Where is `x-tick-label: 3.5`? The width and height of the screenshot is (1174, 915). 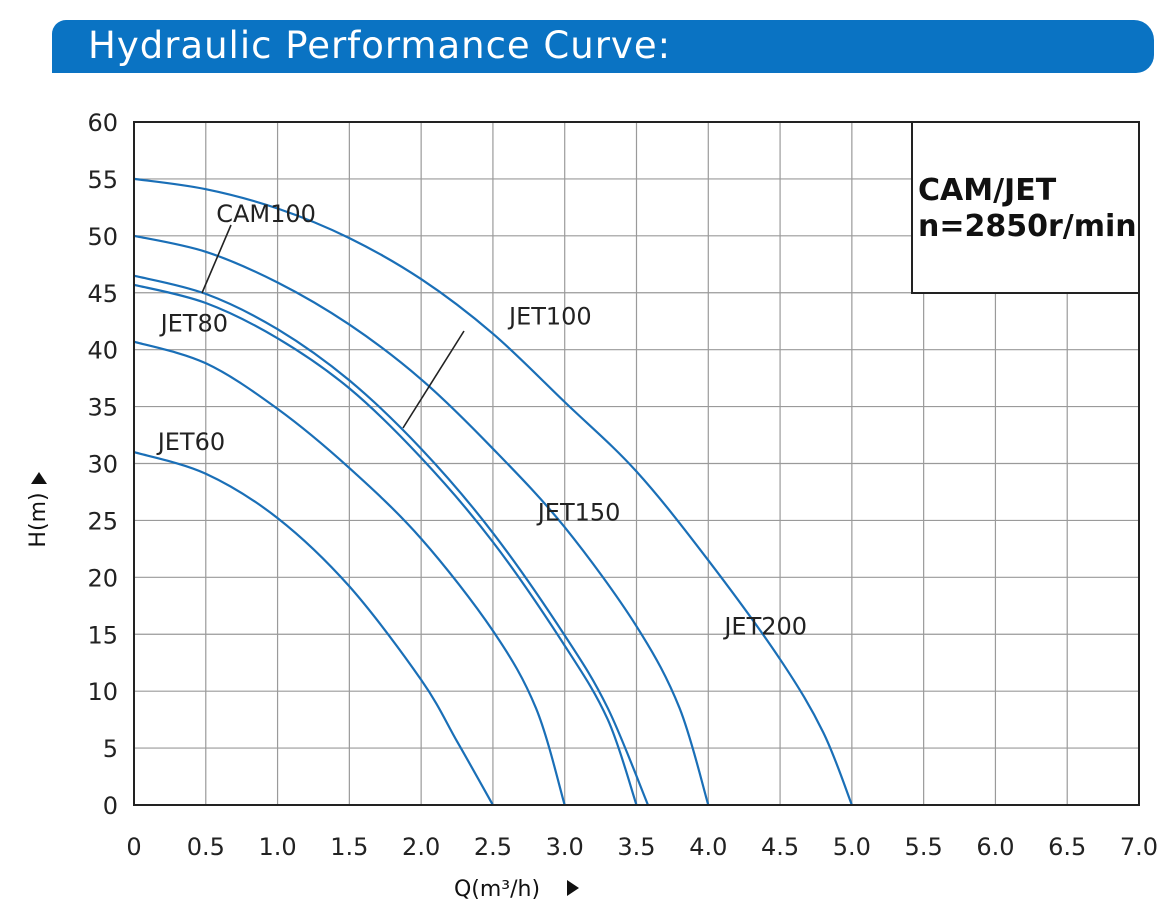 x-tick-label: 3.5 is located at coordinates (636, 847).